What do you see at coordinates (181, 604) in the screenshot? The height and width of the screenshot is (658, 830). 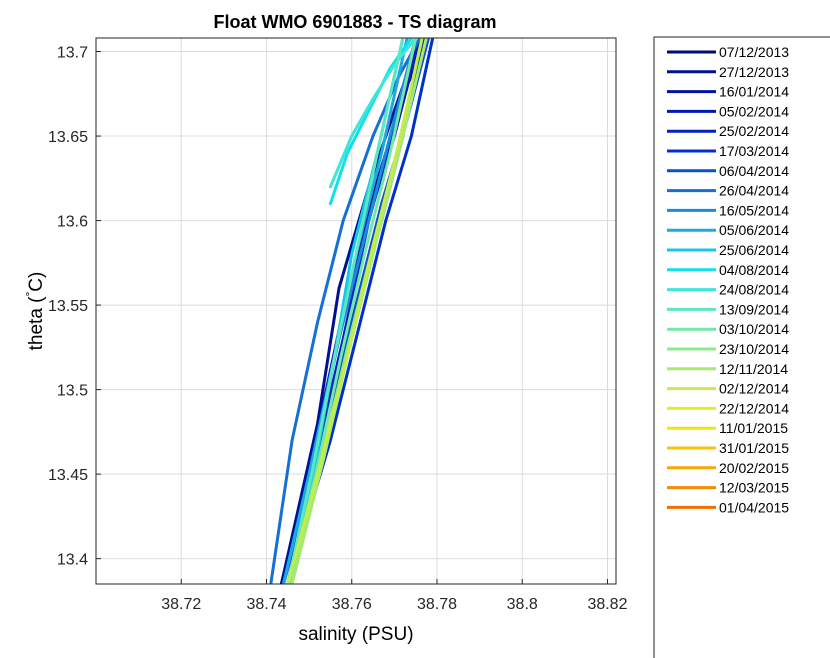 I see `x-tick-label: 38.72` at bounding box center [181, 604].